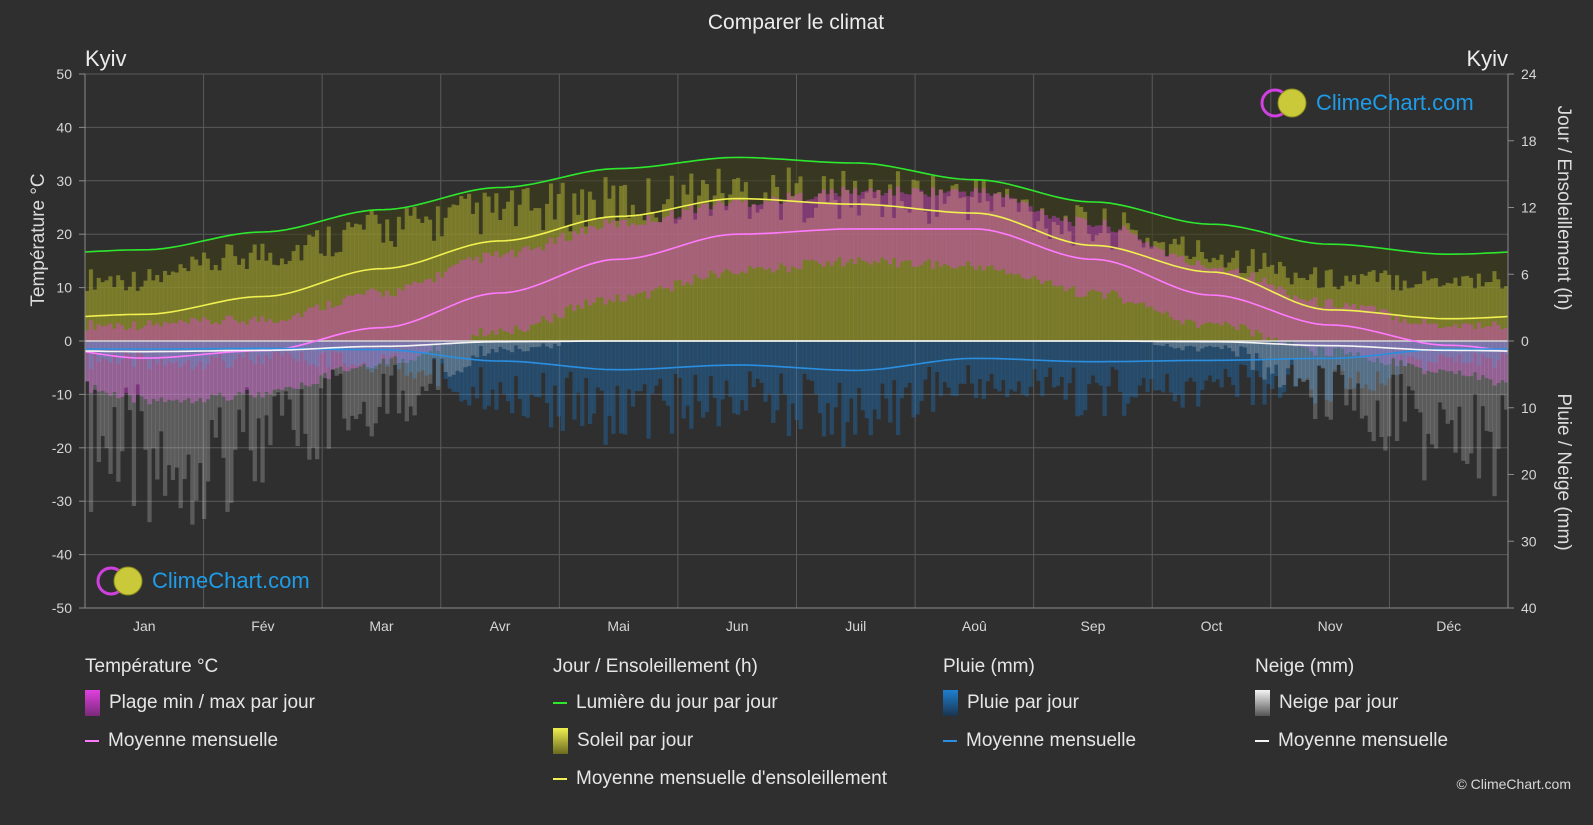 This screenshot has width=1593, height=825. Describe the element at coordinates (203, 581) in the screenshot. I see `logo-bottom: ClimeChart.com` at that location.